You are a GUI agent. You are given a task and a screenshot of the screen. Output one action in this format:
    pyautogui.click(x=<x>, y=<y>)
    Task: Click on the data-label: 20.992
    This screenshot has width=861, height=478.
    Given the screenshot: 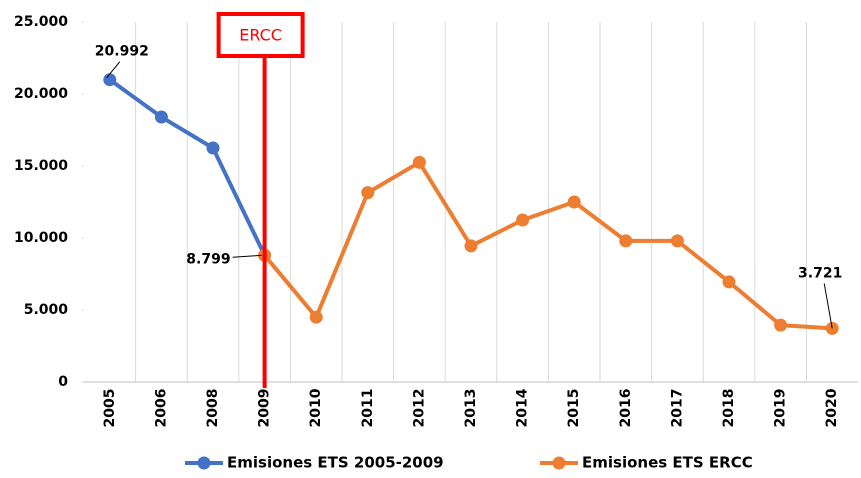 What is the action you would take?
    pyautogui.click(x=122, y=52)
    